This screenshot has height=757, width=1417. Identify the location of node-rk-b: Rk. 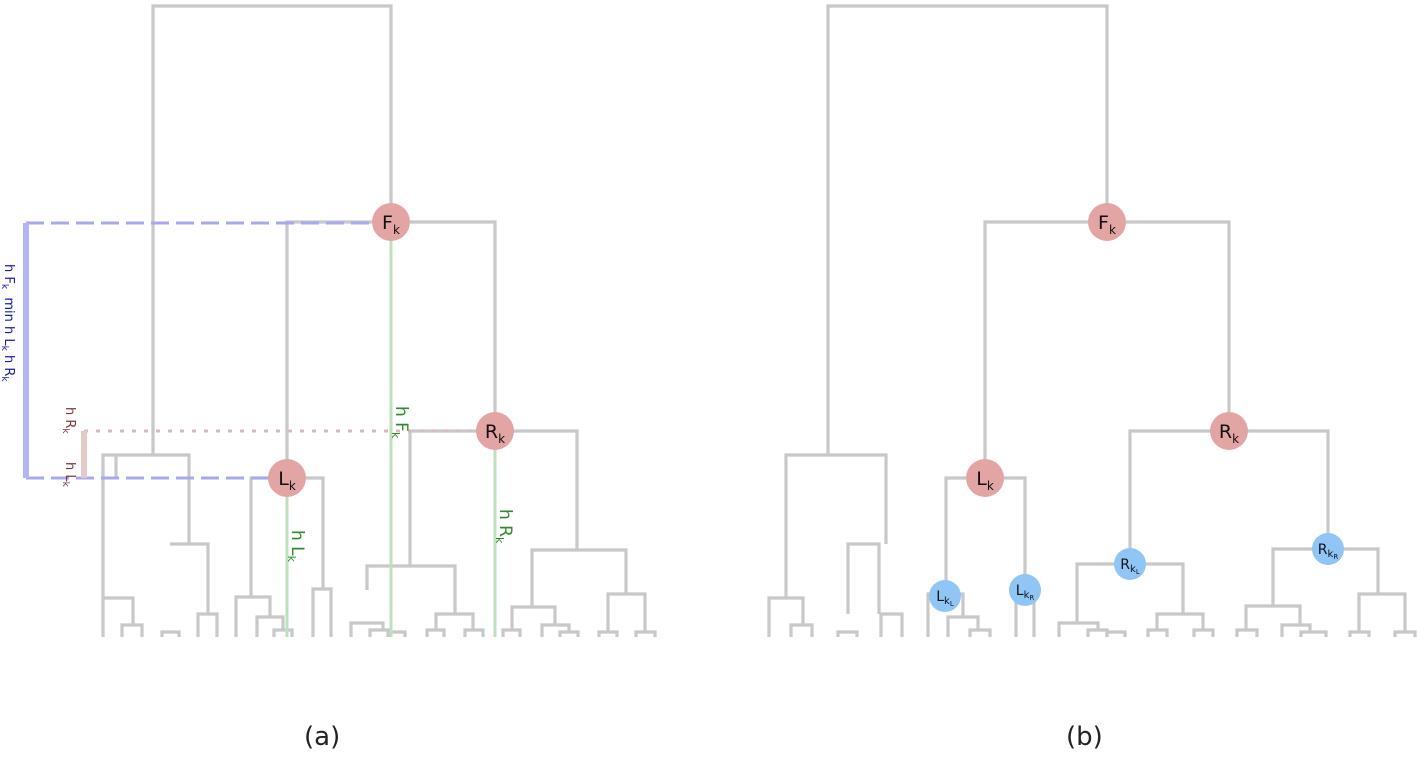
(1229, 431).